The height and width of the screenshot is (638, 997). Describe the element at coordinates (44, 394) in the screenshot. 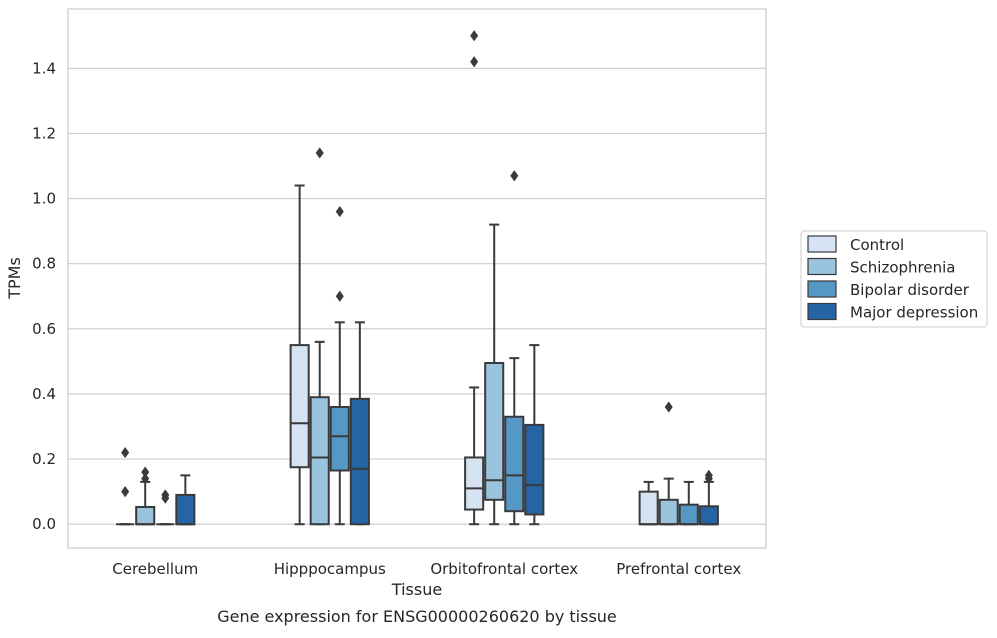

I see `y-tick-label: 0.4` at that location.